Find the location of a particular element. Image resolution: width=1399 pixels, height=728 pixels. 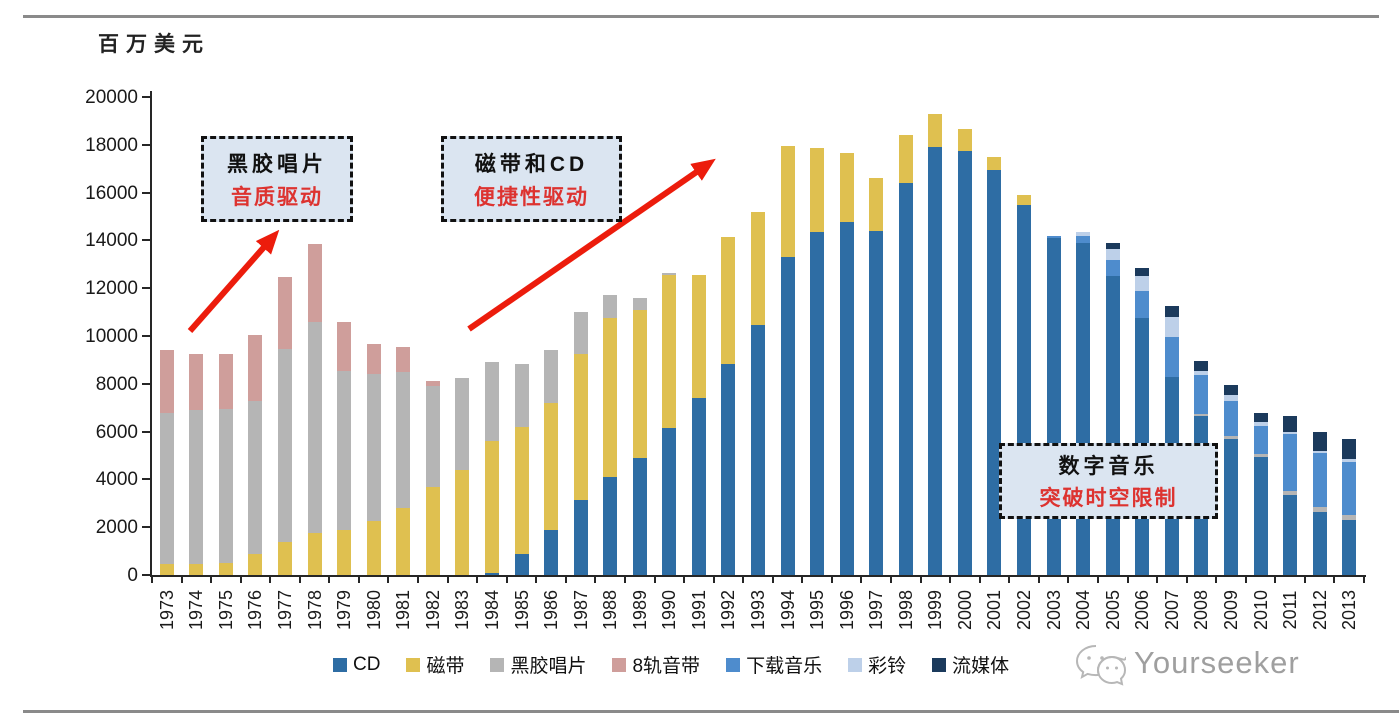

bar-1985 is located at coordinates (521, 469).